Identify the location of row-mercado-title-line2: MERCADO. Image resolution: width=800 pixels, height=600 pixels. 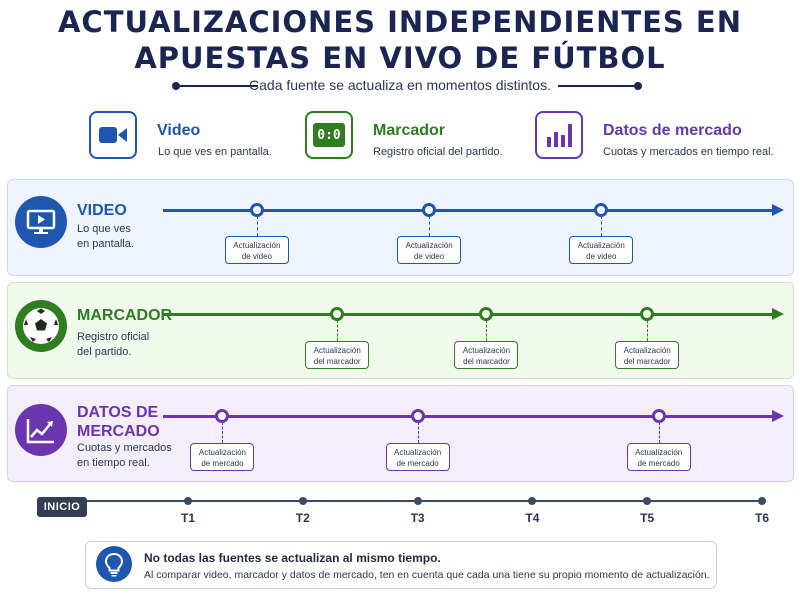
(118, 431).